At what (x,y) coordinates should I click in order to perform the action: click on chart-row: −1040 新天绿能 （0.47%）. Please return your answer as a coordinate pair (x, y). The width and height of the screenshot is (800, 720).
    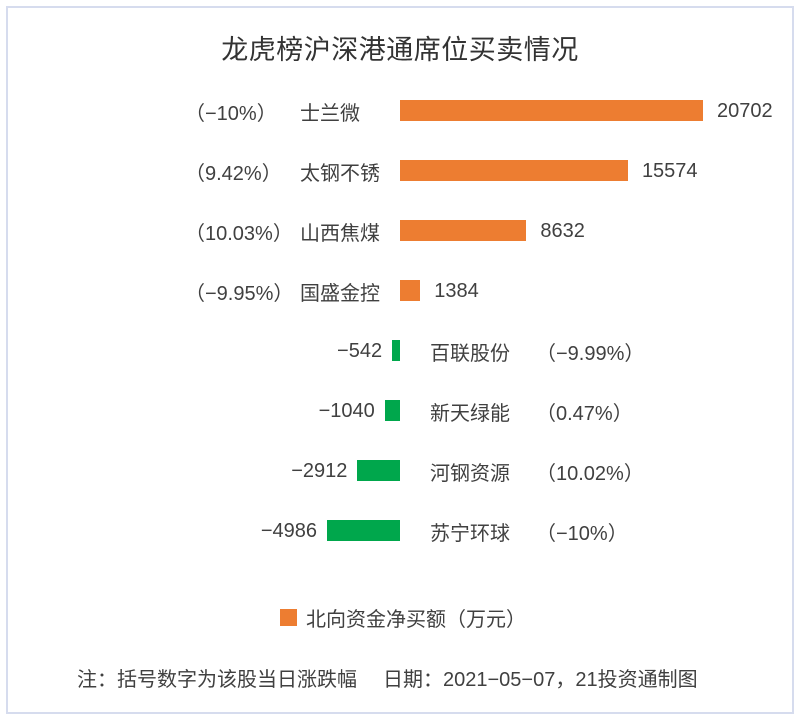
    Looking at the image, I should click on (400, 411).